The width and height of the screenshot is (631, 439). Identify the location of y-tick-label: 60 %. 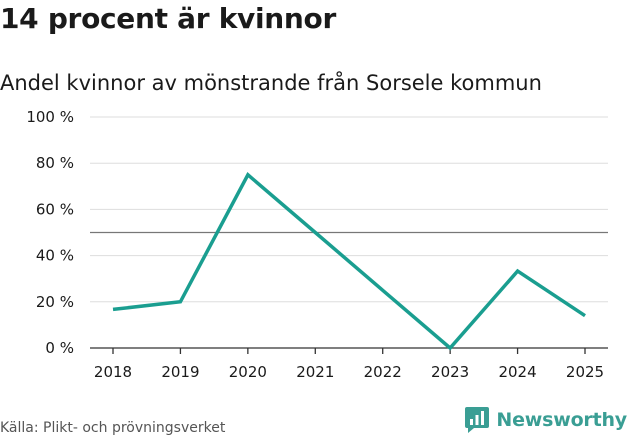
(55, 209).